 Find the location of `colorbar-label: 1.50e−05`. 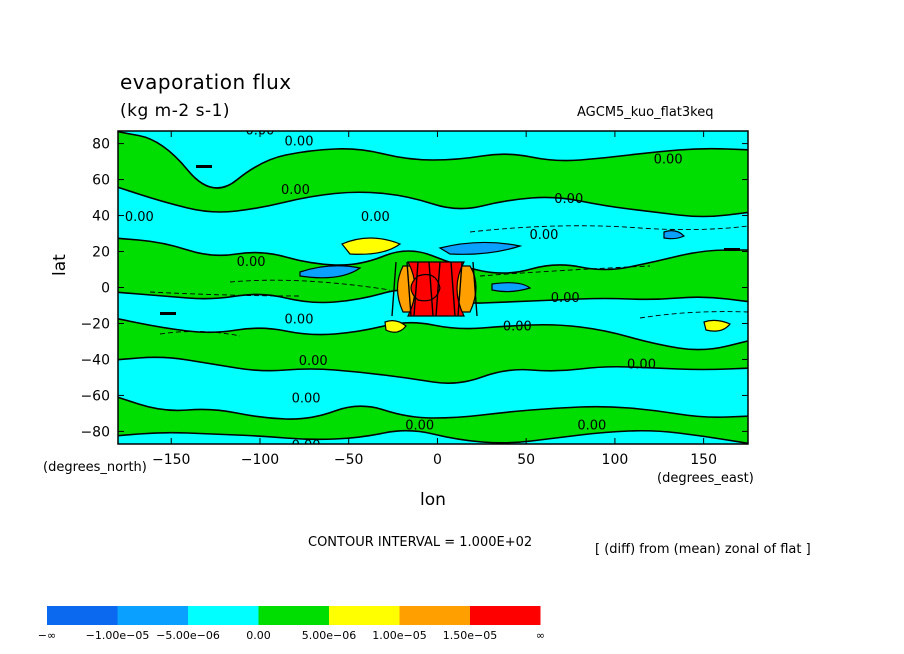

colorbar-label: 1.50e−05 is located at coordinates (470, 635).